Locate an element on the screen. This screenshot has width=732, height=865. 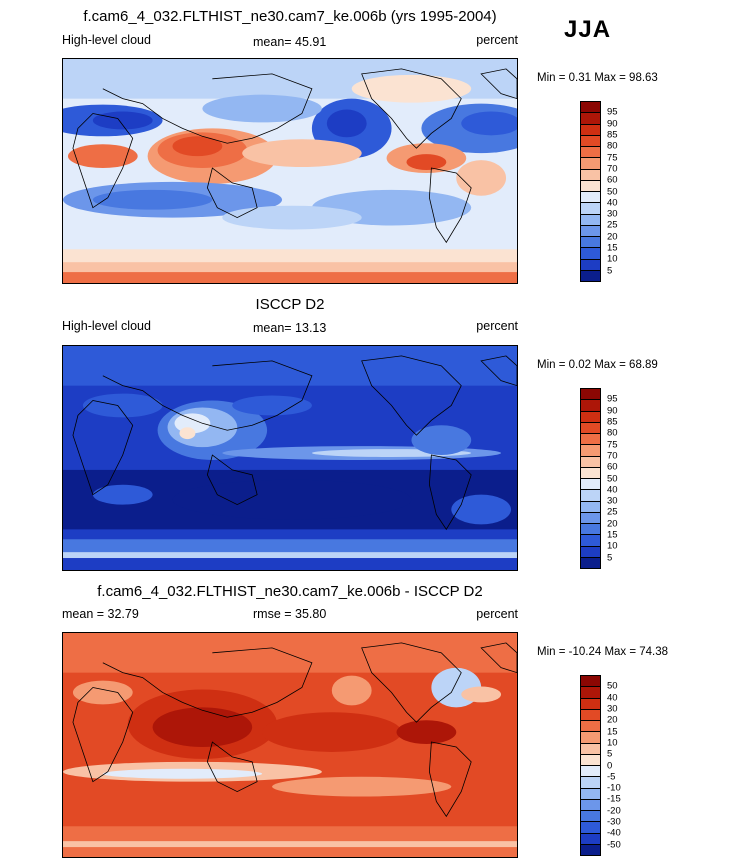
panel2-mean-label: mean= 13.13 is located at coordinates (290, 328).